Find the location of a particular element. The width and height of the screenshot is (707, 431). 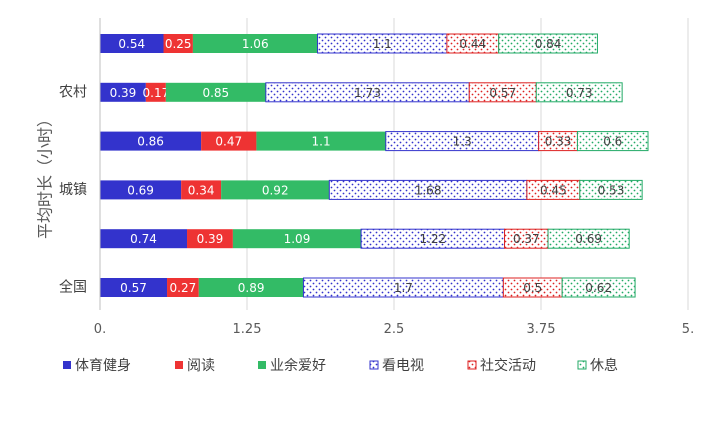

x-tick-label: 3.75 is located at coordinates (541, 329).